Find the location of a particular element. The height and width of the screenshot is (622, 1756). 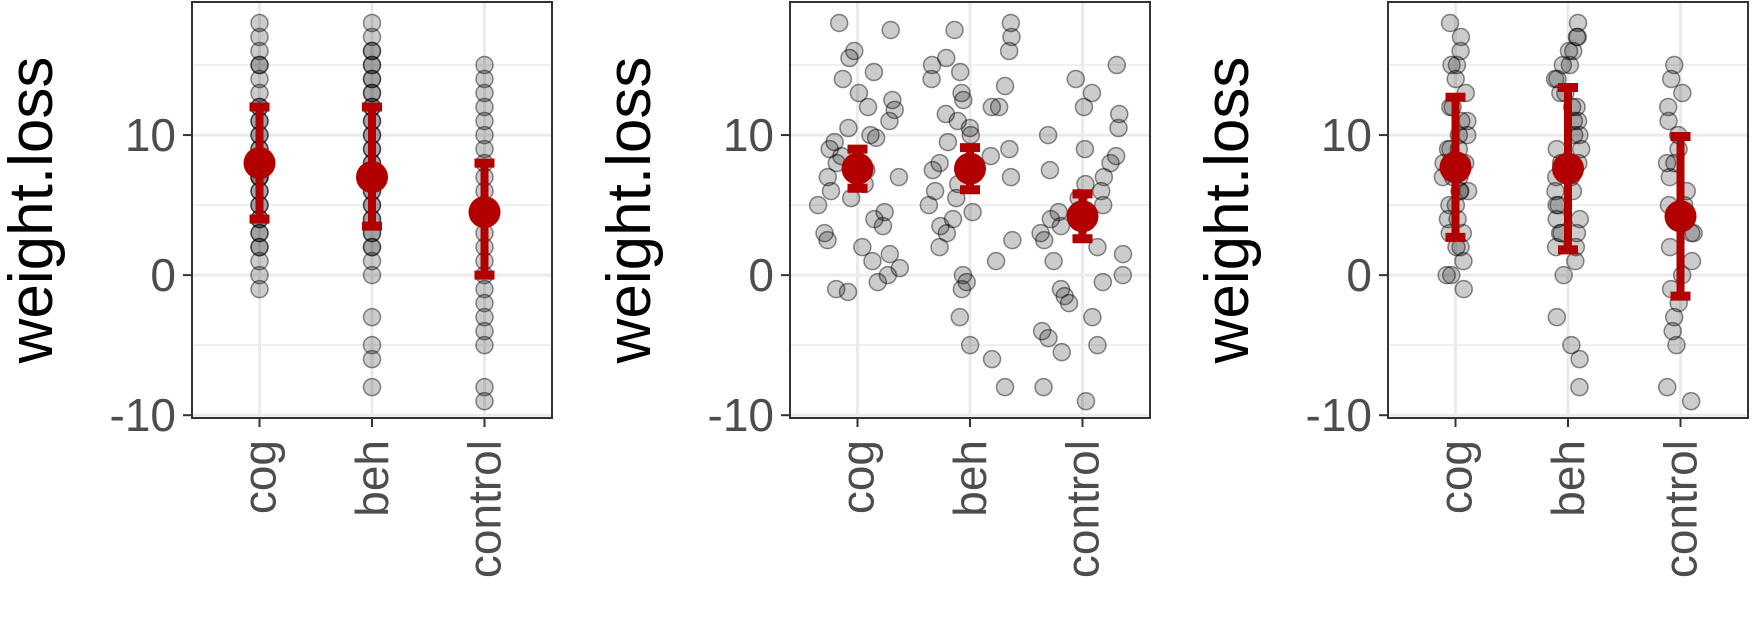

y-tick-label: 10 is located at coordinates (150, 135).